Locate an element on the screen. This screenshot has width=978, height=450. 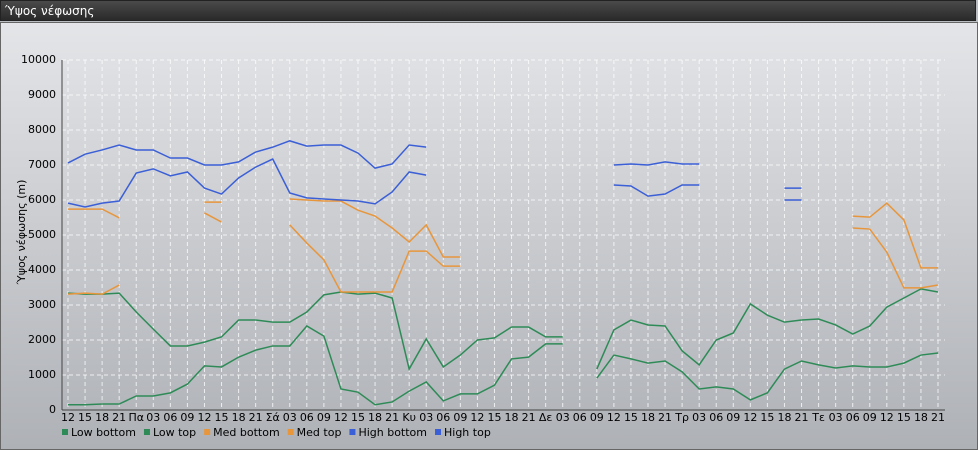
x-tick-label: Κυ is located at coordinates (409, 417).